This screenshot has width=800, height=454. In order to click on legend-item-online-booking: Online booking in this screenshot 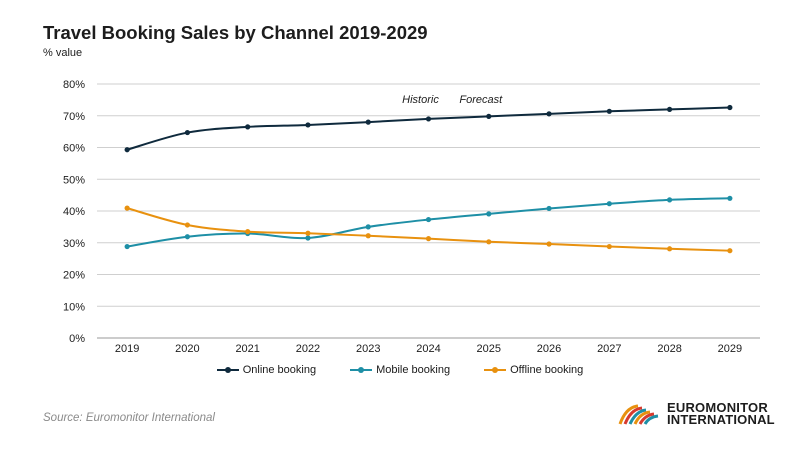, I will do `click(266, 370)`.